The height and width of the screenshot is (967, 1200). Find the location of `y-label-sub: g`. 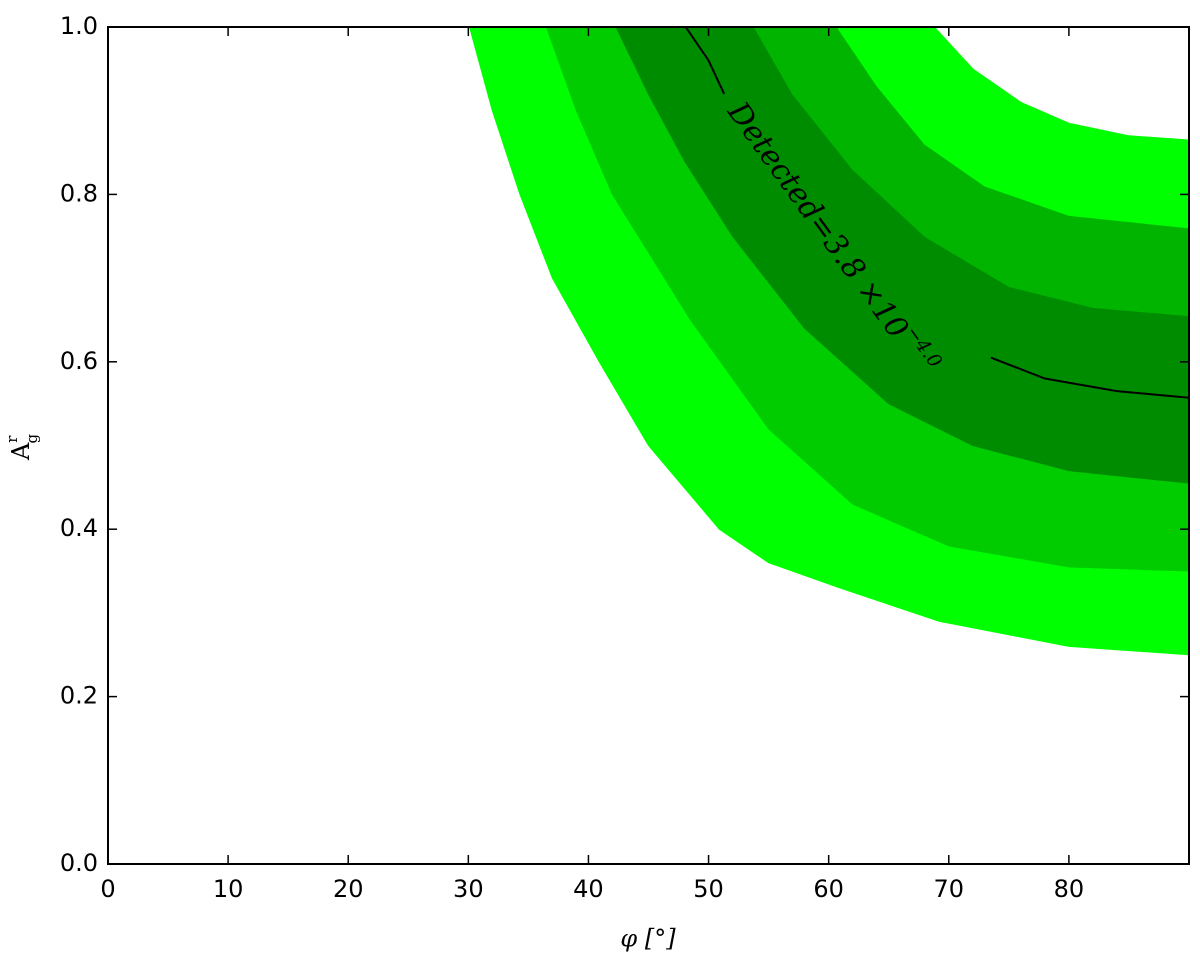

y-label-sub: g is located at coordinates (32, 439).